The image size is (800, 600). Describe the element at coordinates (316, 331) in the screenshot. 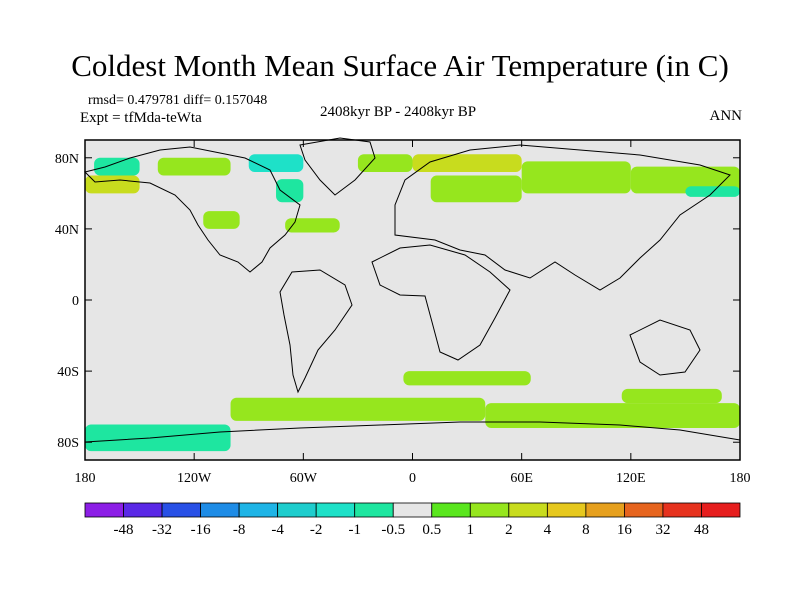

I see `coastline-south-america` at that location.